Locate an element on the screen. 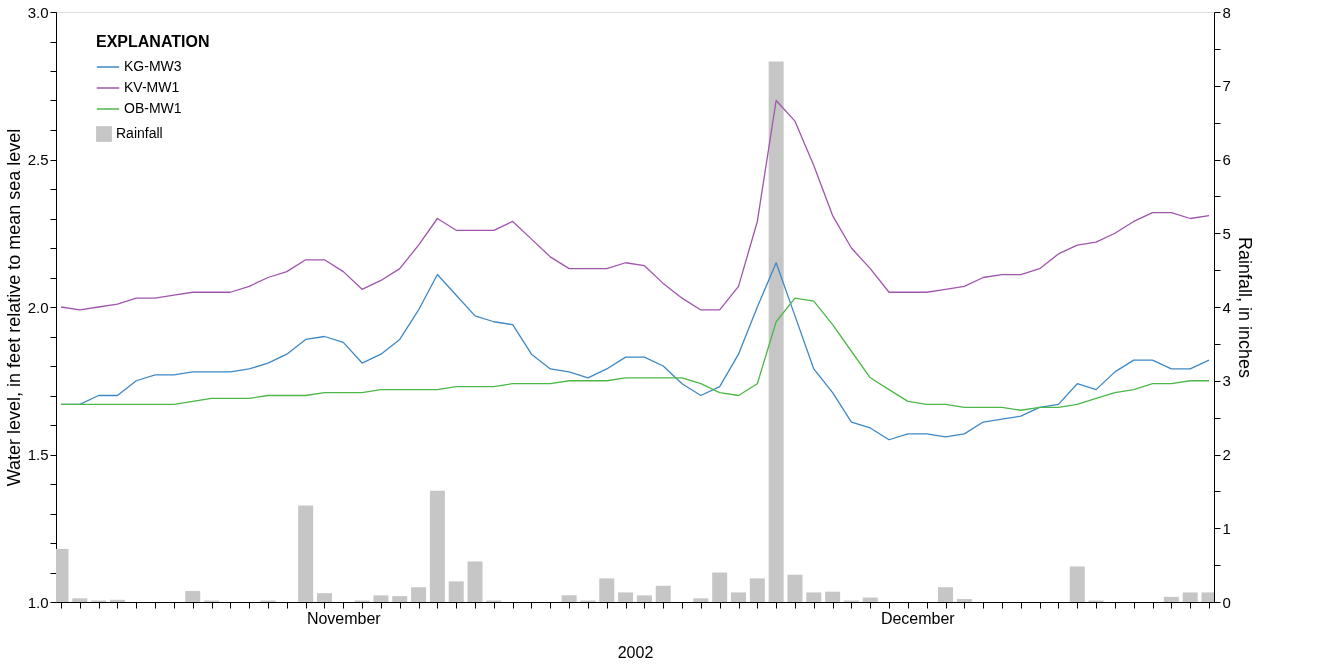  x-tick-label: November is located at coordinates (344, 618).